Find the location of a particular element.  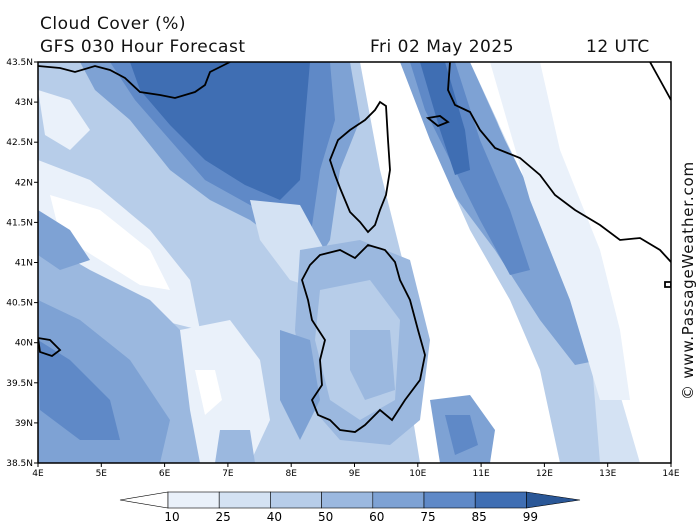

legend-label: 60 is located at coordinates (376, 517).